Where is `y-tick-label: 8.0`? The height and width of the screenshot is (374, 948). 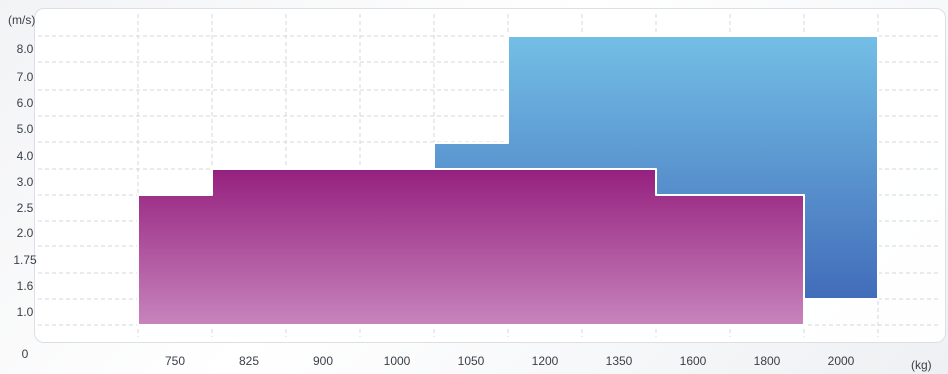
y-tick-label: 8.0 is located at coordinates (25, 49).